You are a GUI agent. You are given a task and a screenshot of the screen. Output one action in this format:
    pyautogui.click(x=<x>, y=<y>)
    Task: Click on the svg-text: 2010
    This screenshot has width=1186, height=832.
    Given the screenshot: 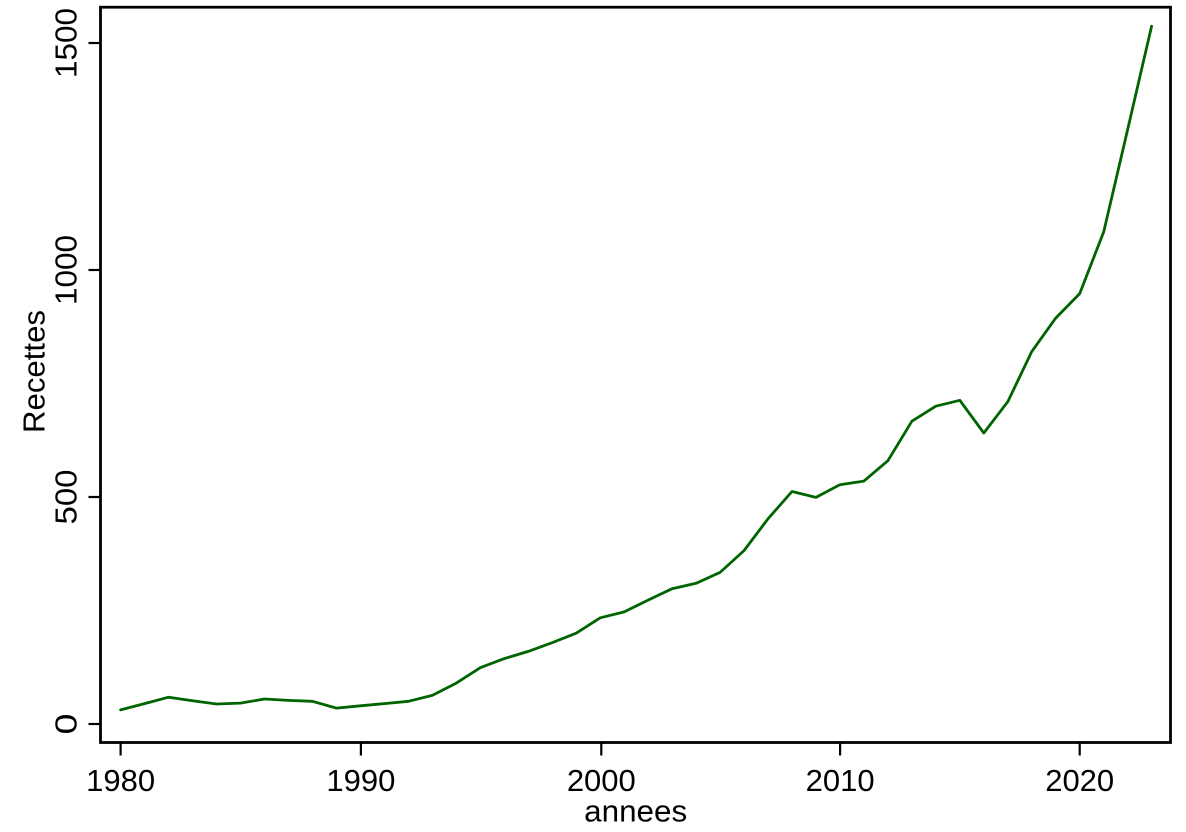 What is the action you would take?
    pyautogui.click(x=840, y=780)
    